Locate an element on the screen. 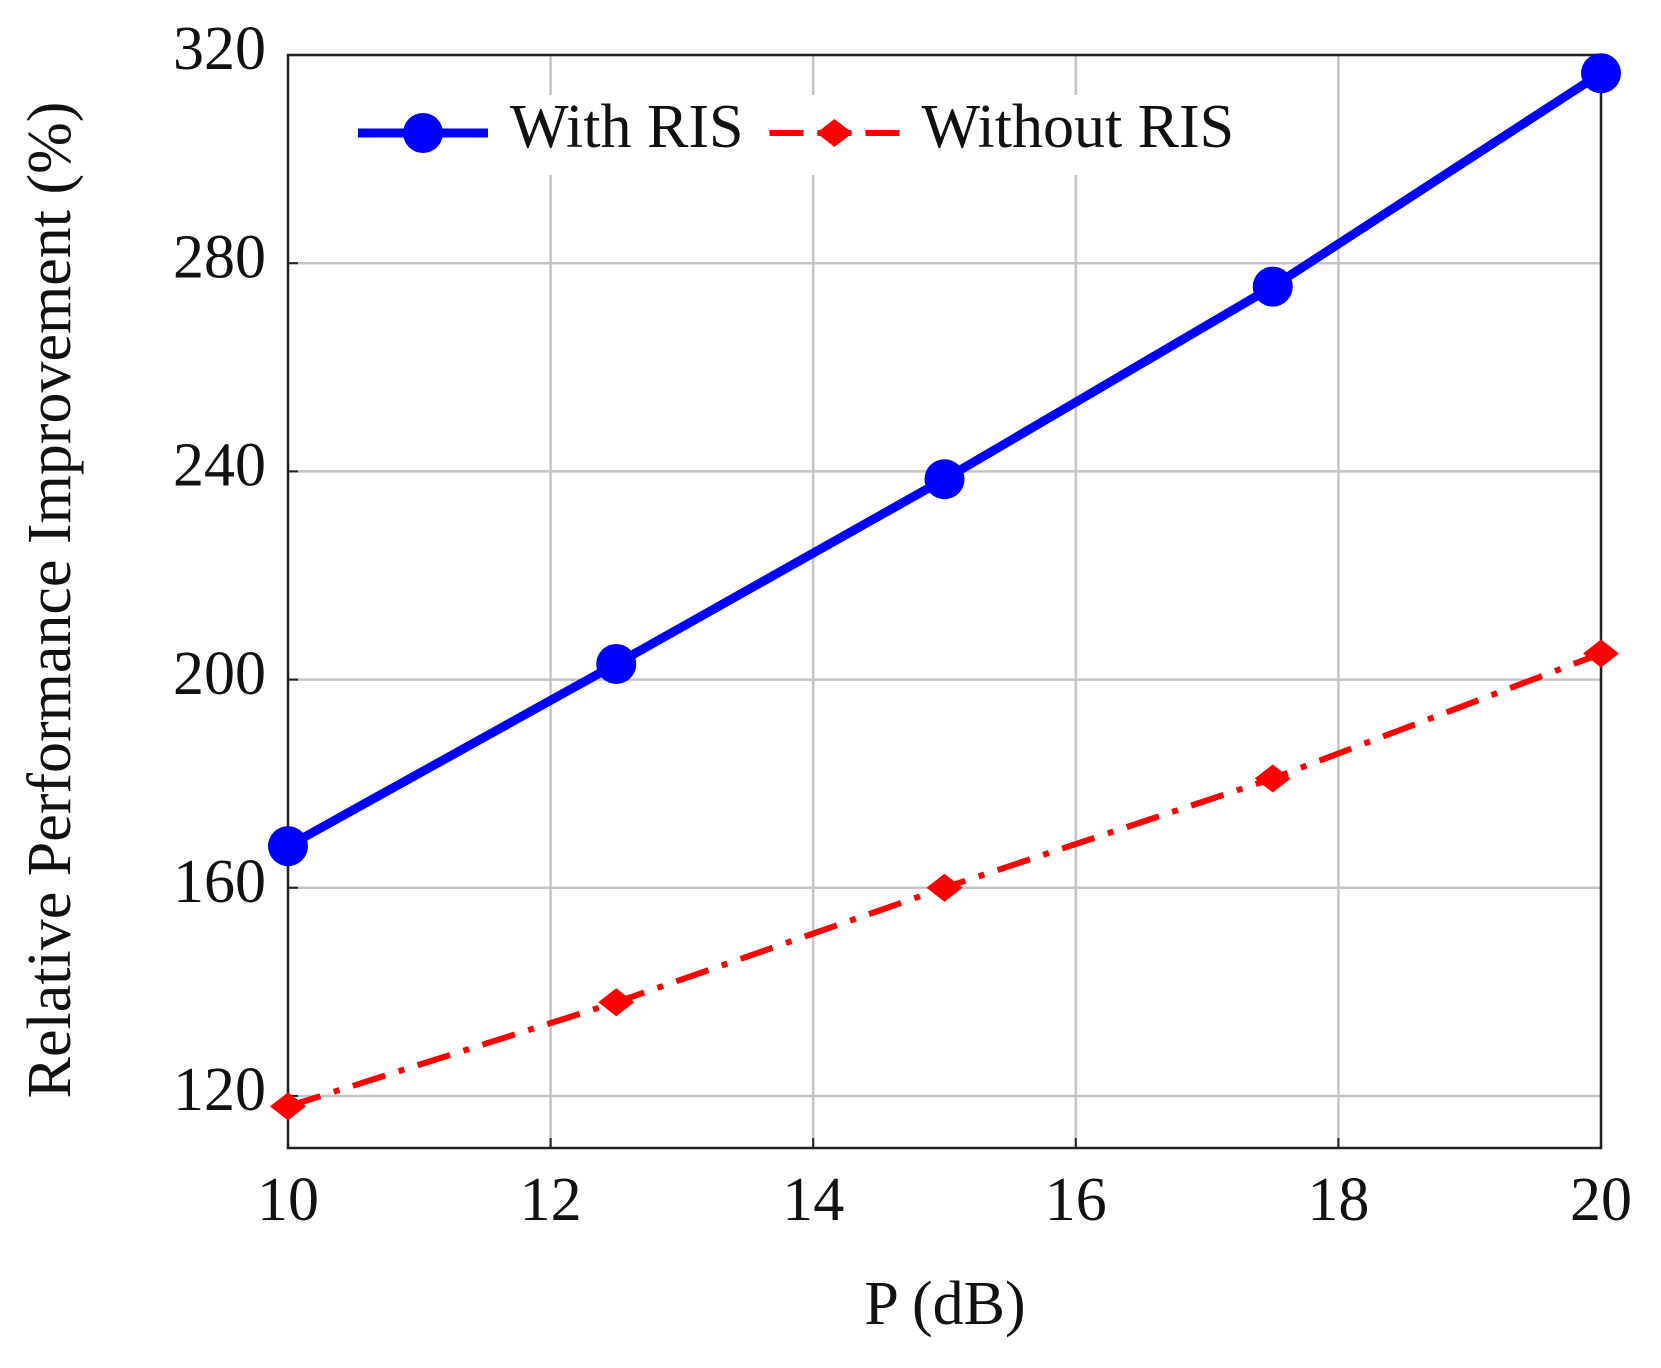  x-tick-label: 16 is located at coordinates (1076, 1200).